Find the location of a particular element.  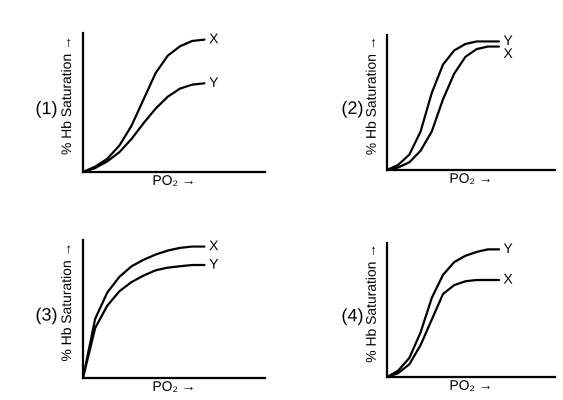

text: (2) is located at coordinates (352, 109).